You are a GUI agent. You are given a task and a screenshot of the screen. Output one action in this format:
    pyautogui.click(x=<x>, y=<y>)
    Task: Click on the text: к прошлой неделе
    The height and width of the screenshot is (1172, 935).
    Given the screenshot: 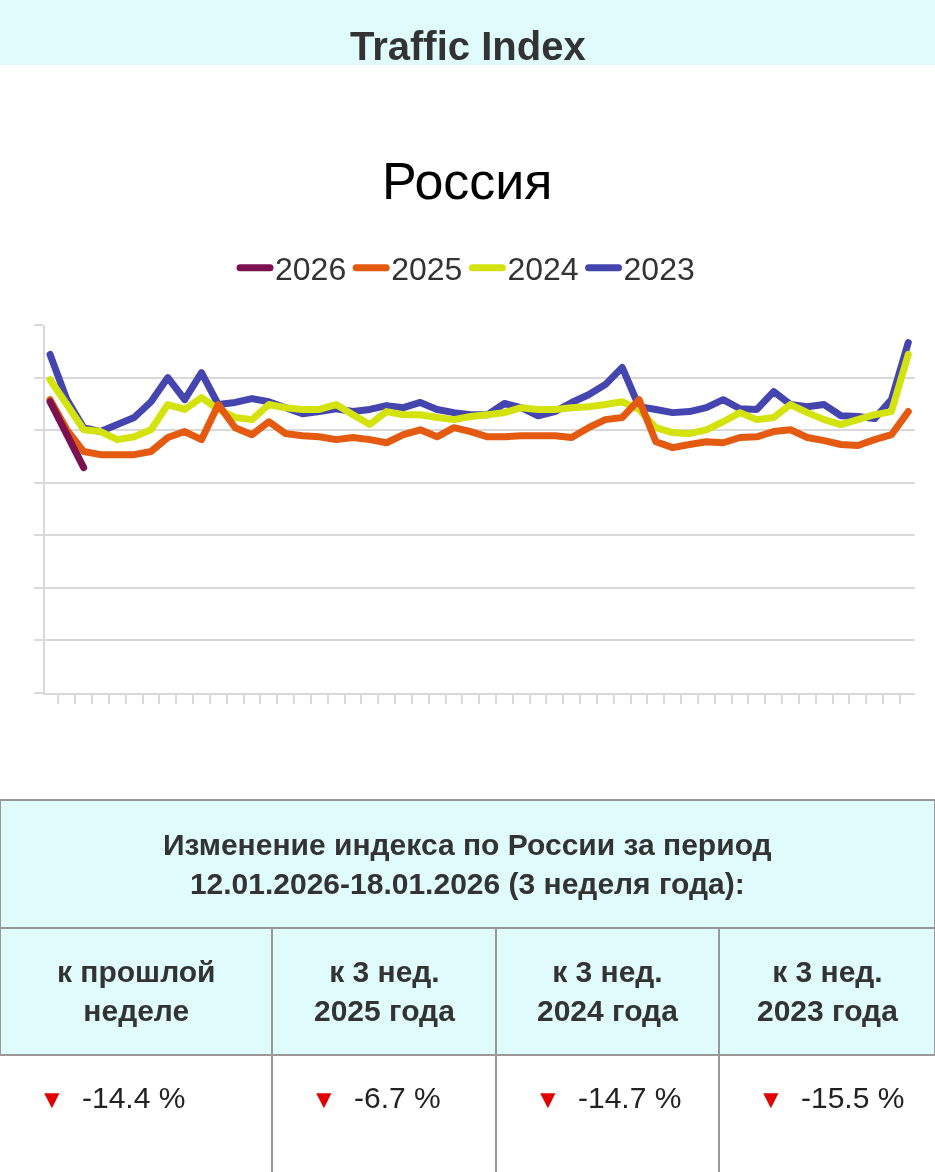 What is the action you would take?
    pyautogui.click(x=136, y=991)
    